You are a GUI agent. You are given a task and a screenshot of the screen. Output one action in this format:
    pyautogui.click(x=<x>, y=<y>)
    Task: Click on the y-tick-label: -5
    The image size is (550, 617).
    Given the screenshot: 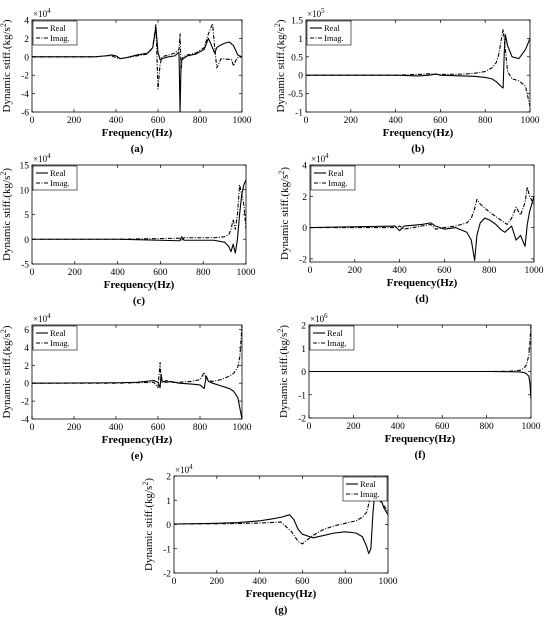 What is the action you would take?
    pyautogui.click(x=25, y=266)
    